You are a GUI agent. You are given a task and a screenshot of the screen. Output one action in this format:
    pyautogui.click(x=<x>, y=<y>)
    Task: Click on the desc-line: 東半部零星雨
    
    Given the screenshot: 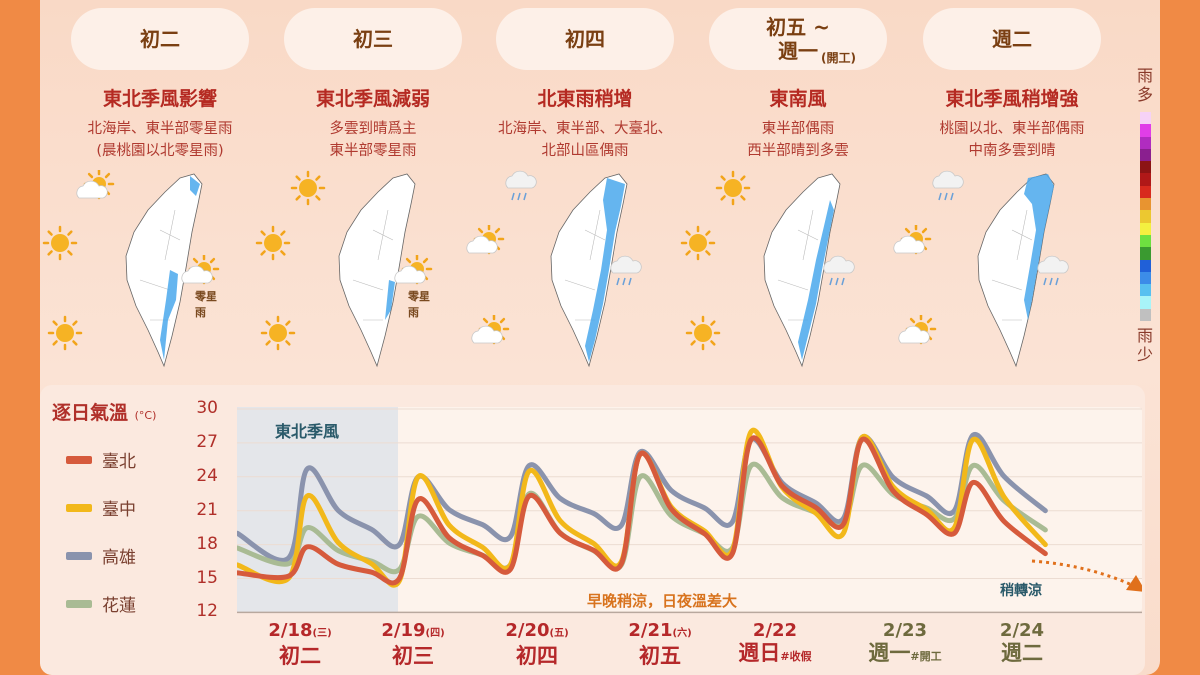 What is the action you would take?
    pyautogui.click(x=373, y=151)
    